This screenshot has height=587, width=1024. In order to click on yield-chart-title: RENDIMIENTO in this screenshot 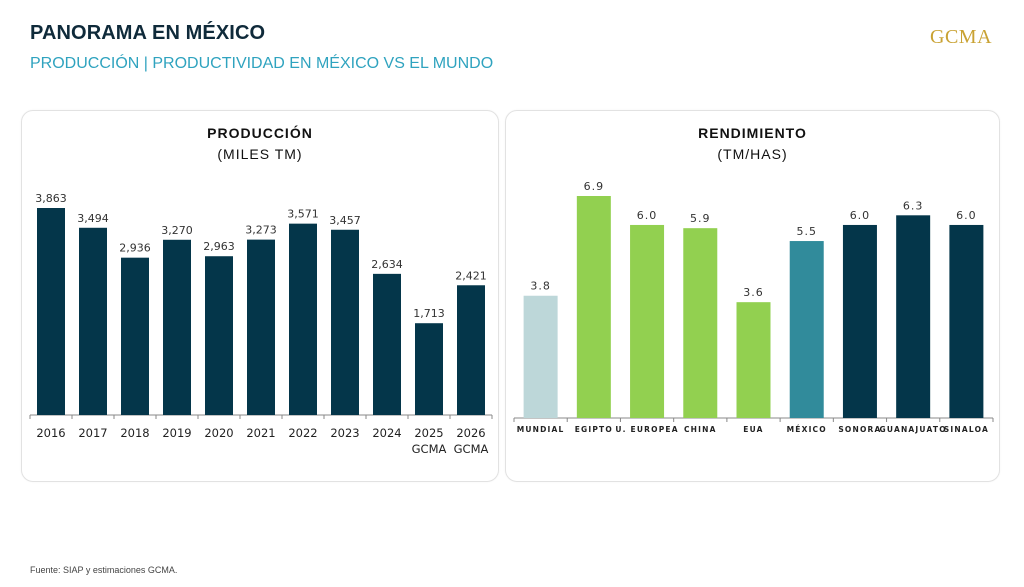, I will do `click(752, 133)`.